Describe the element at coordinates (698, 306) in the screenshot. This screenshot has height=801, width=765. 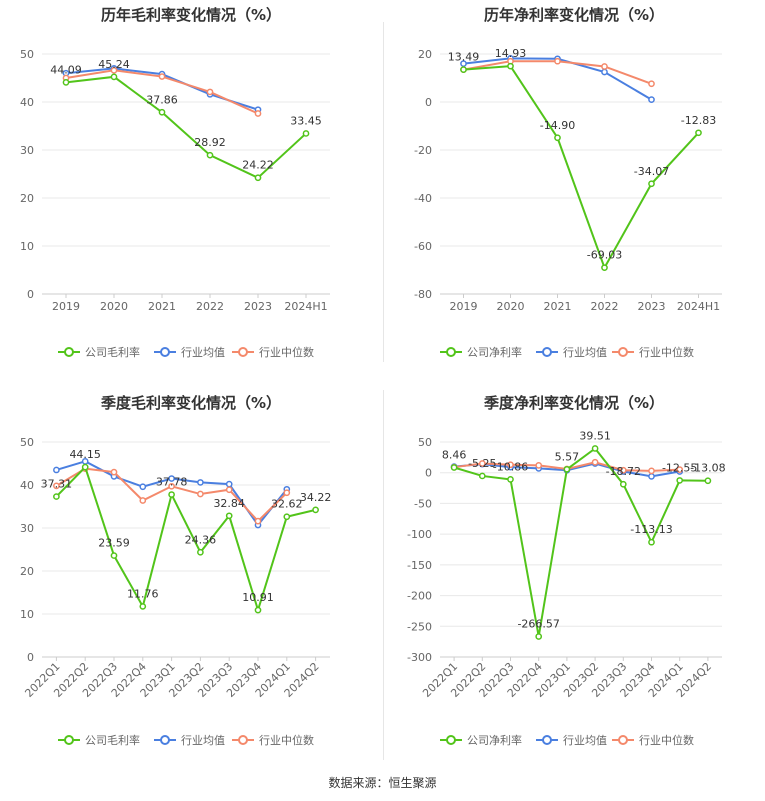
I see `x-tick-label: 2024H1` at that location.